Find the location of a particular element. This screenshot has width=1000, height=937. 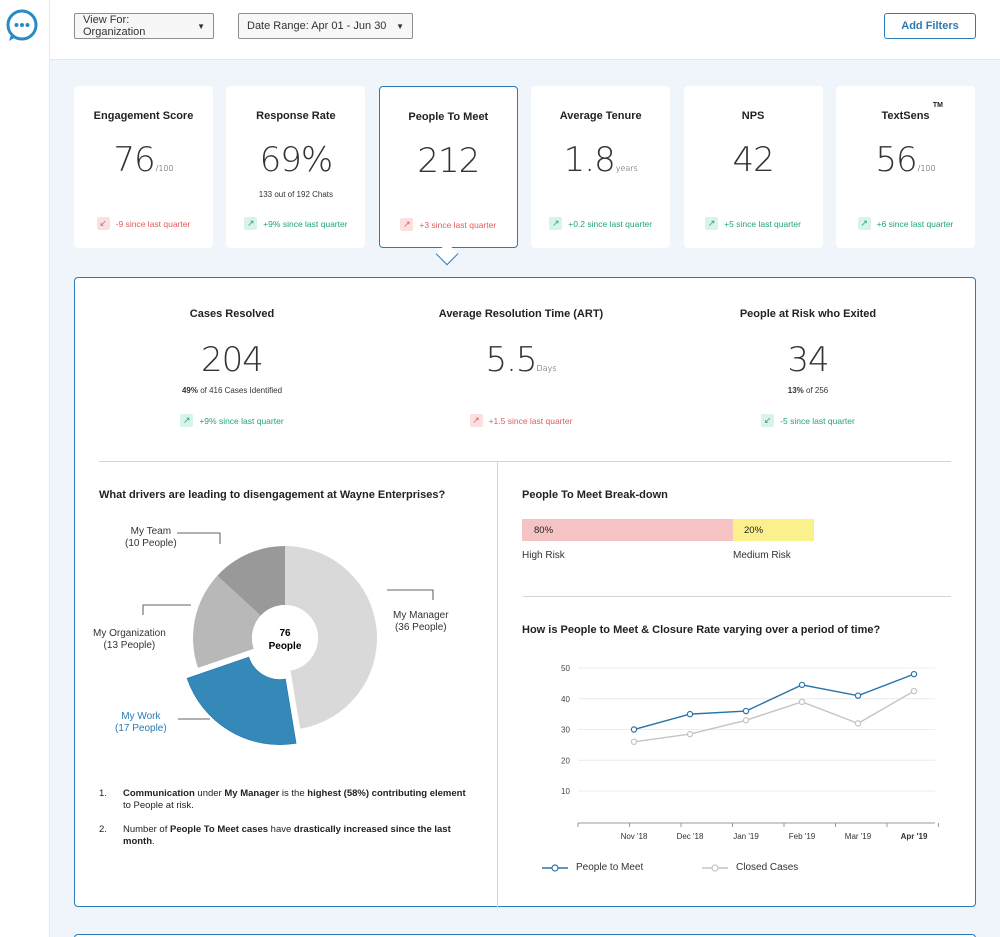

donut-label-count: (17 People) is located at coordinates (141, 728).